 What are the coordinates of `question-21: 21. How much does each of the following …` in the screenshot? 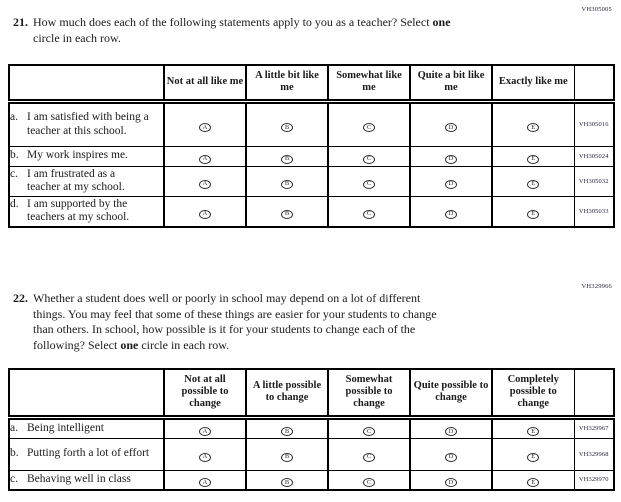 It's located at (232, 30).